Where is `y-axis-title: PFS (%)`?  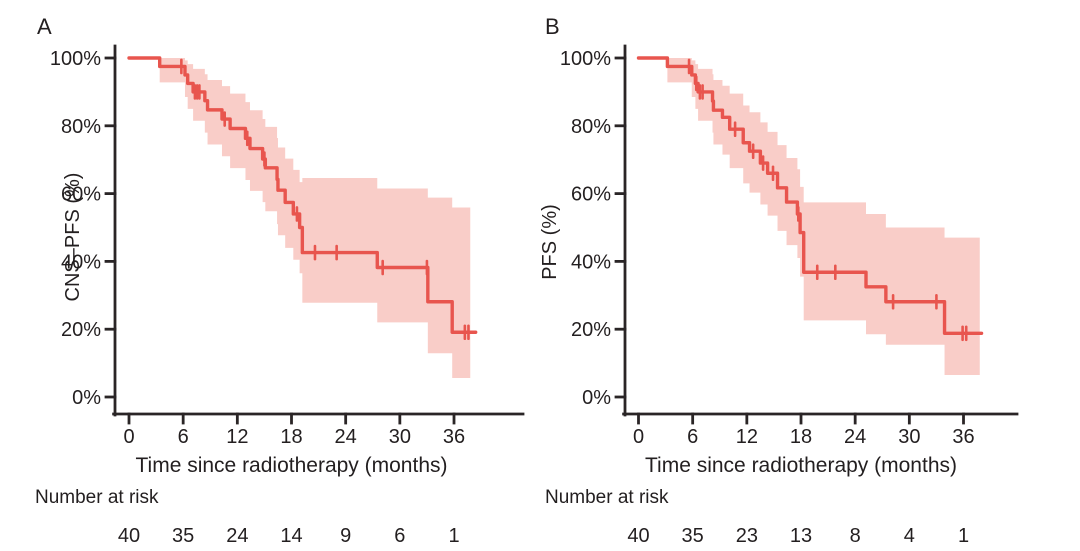 y-axis-title: PFS (%) is located at coordinates (550, 242).